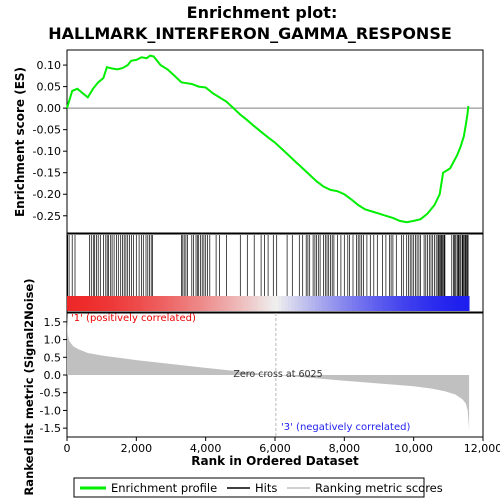 The height and width of the screenshot is (500, 500). I want to click on x-axis: 0 2,000 4,000 6,000 8,000 10,000 12,000, so click(282, 446).